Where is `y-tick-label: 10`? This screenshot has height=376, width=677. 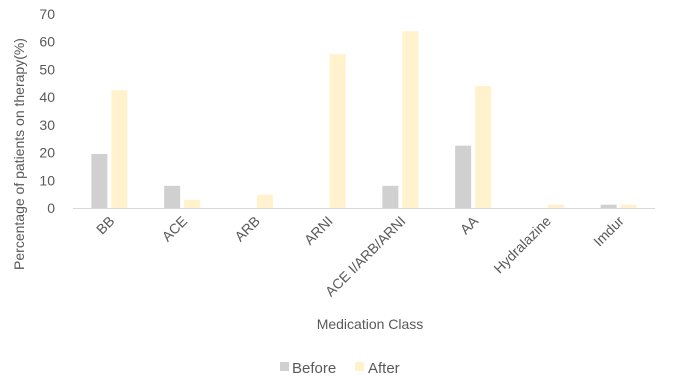 y-tick-label: 10 is located at coordinates (47, 180).